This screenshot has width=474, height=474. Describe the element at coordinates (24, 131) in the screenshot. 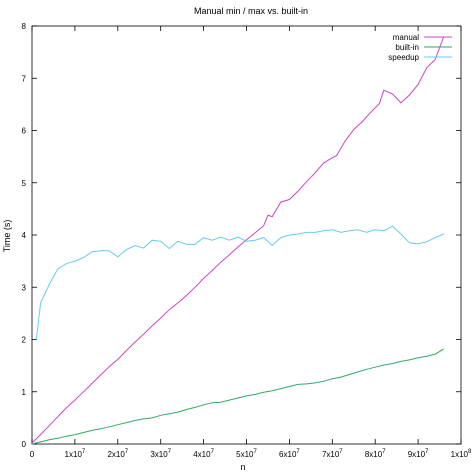

I see `y-tick-label: 6` at that location.